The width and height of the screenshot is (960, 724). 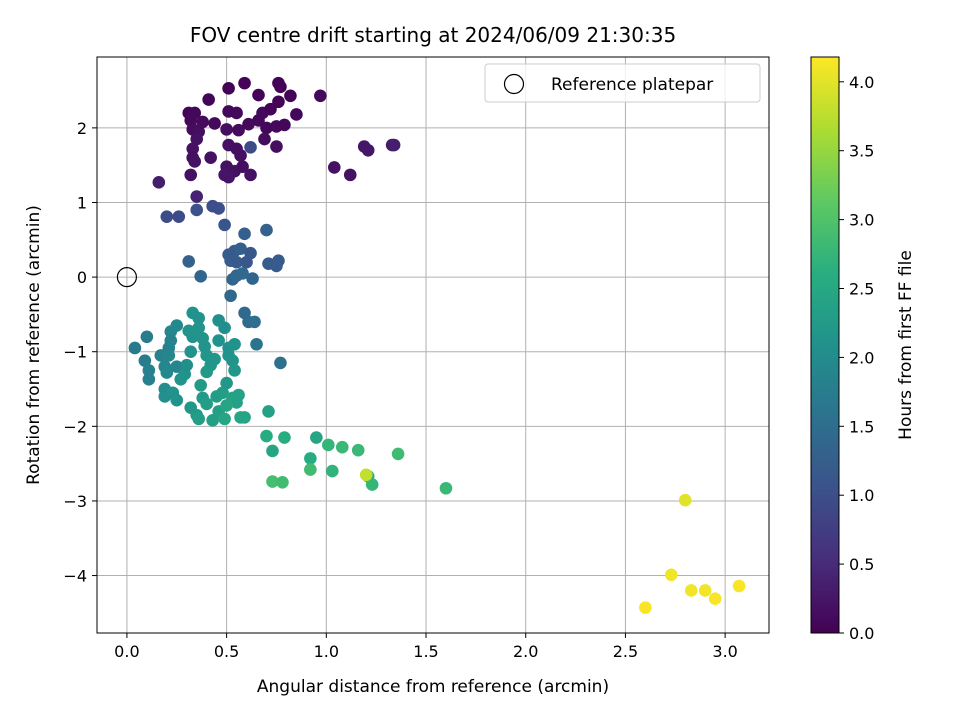 I want to click on y-tick-label: −2, so click(x=75, y=426).